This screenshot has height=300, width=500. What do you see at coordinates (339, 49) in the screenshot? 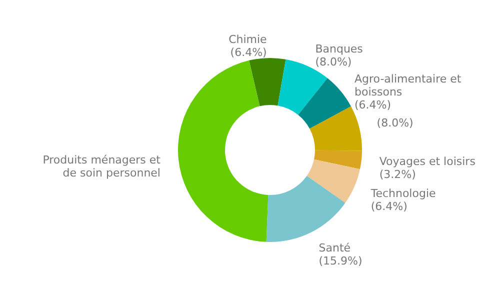
I see `slice-label: Banques` at bounding box center [339, 49].